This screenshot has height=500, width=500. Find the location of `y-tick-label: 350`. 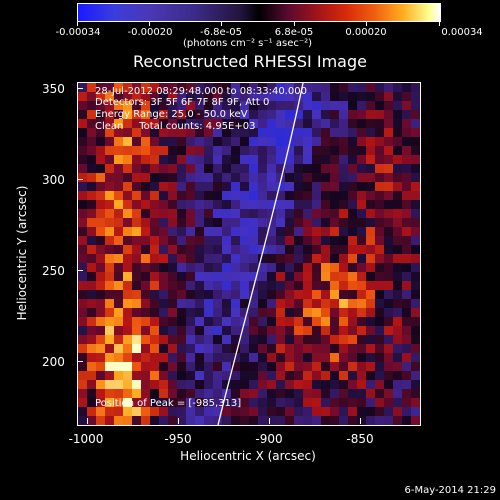

y-tick-label: 350 is located at coordinates (53, 89).